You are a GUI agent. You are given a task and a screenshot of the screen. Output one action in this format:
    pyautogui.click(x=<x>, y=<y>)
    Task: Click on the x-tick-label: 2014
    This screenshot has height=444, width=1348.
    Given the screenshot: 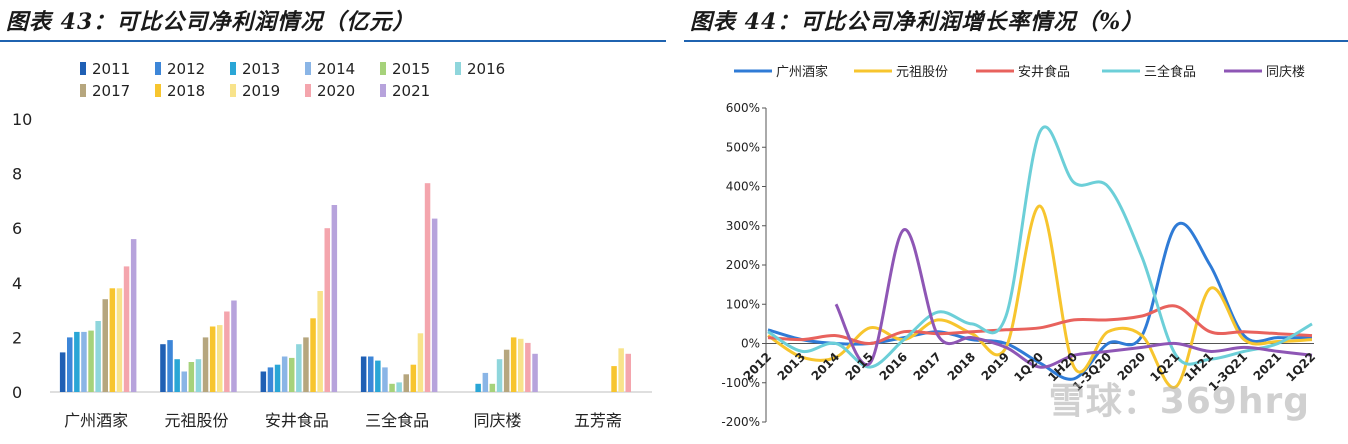 What is the action you would take?
    pyautogui.click(x=826, y=367)
    